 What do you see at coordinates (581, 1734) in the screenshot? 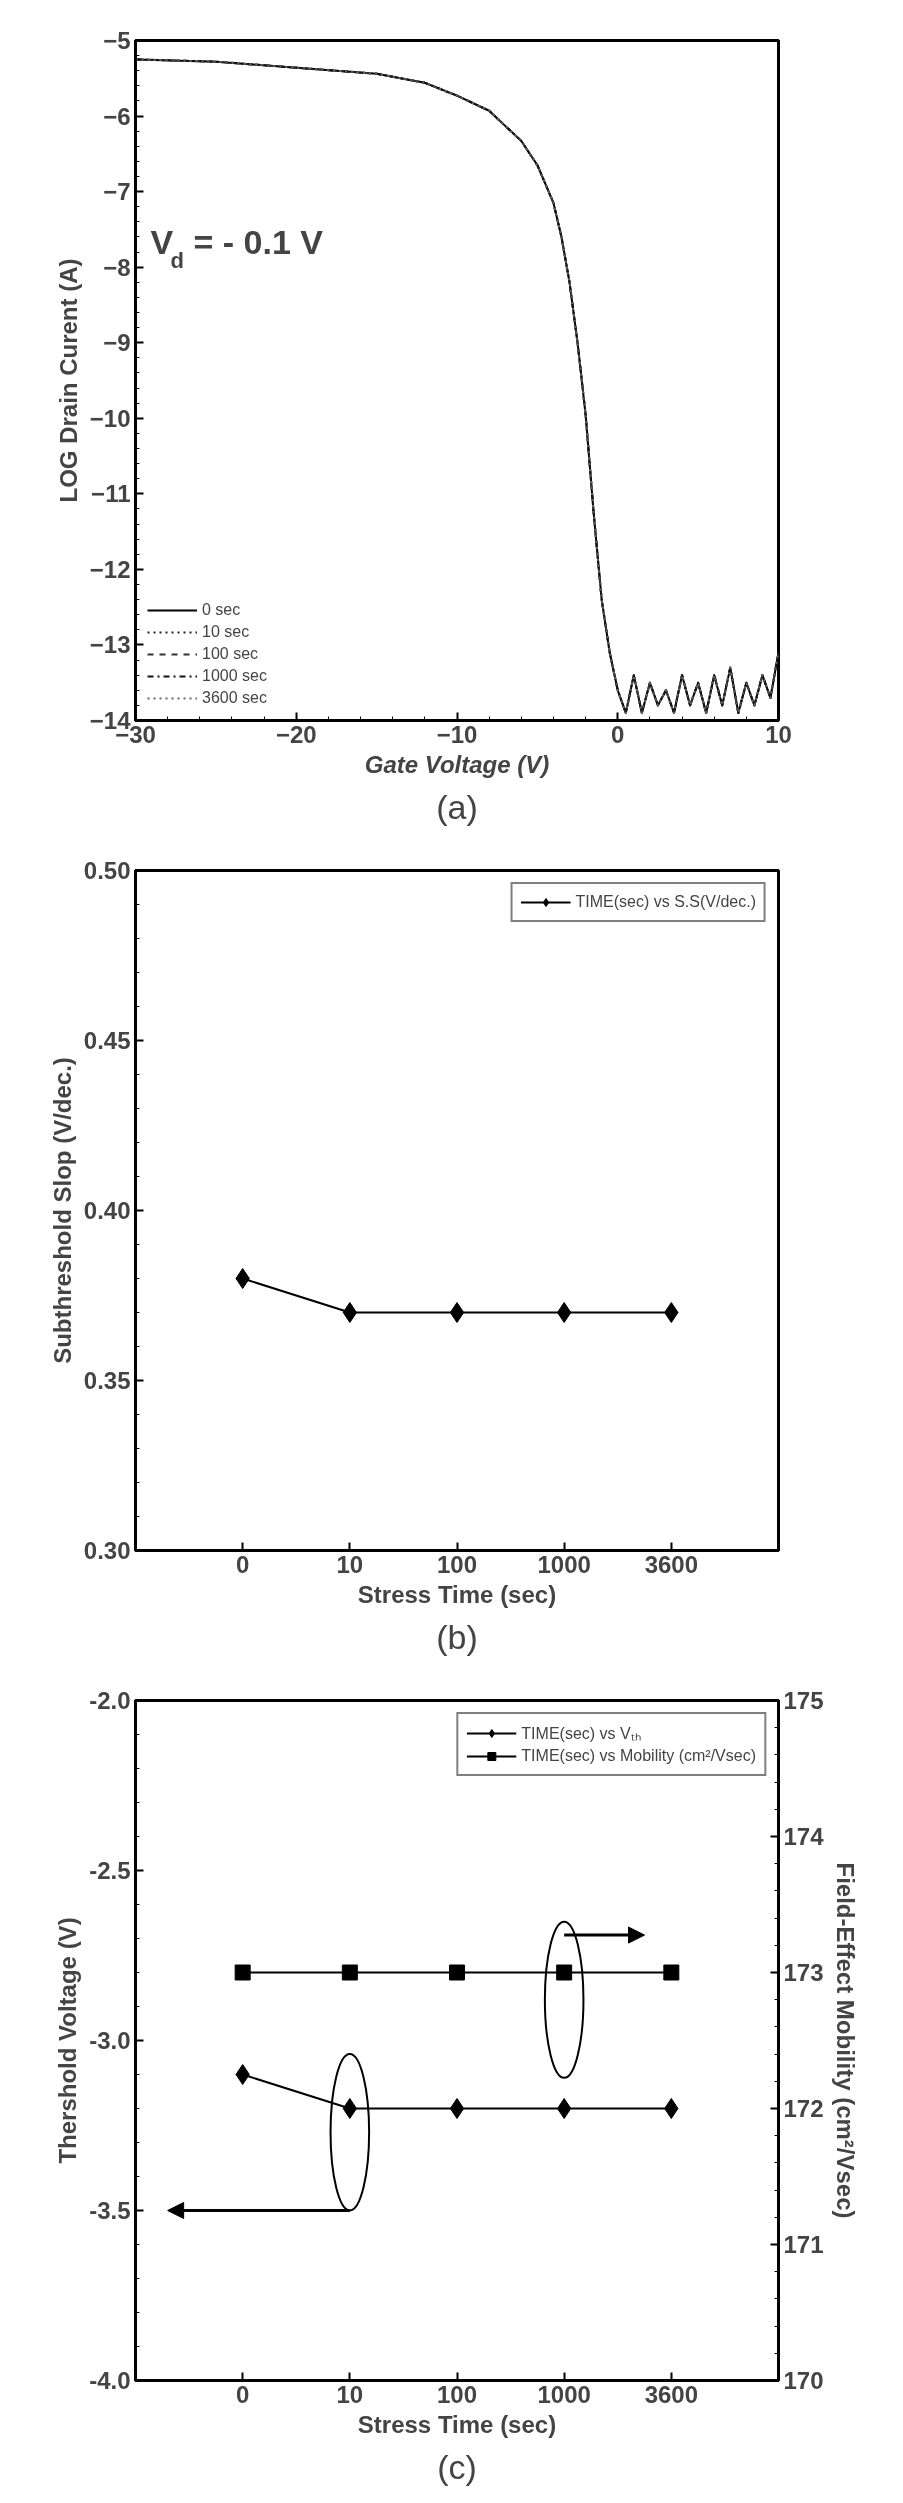
I see `legend-label: TIME(sec) vs Vₜₕ` at bounding box center [581, 1734].